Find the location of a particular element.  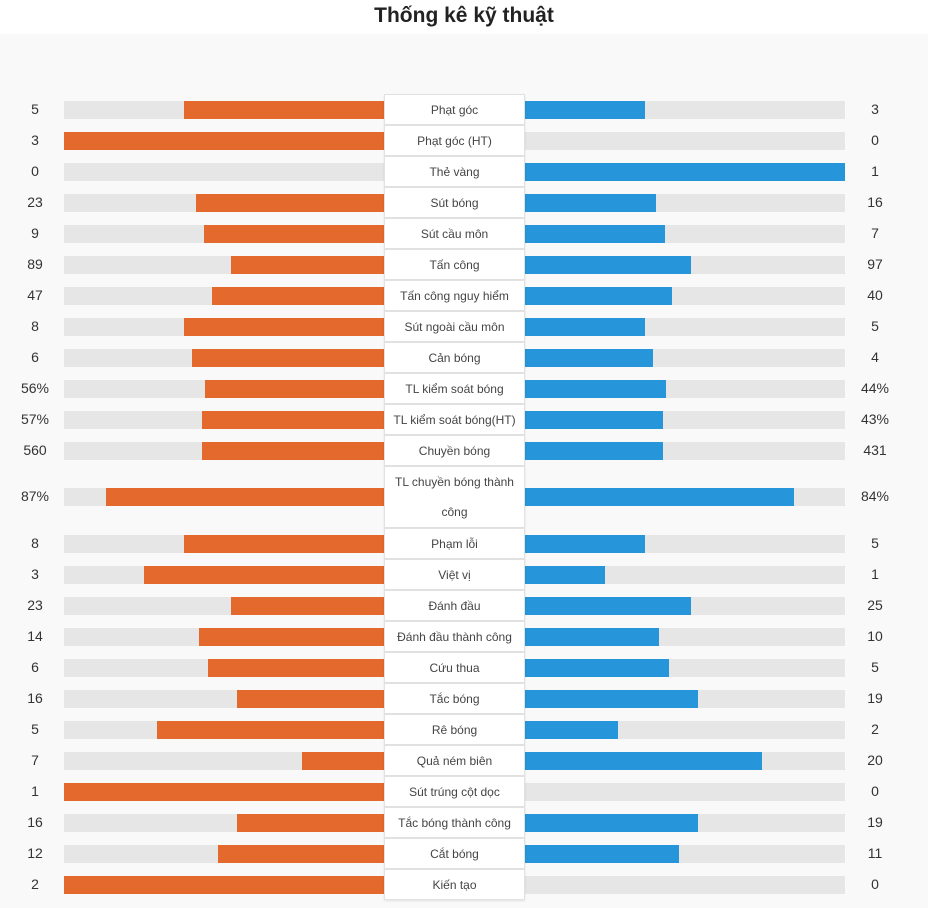

stat-label: Sút bóng is located at coordinates (454, 202).